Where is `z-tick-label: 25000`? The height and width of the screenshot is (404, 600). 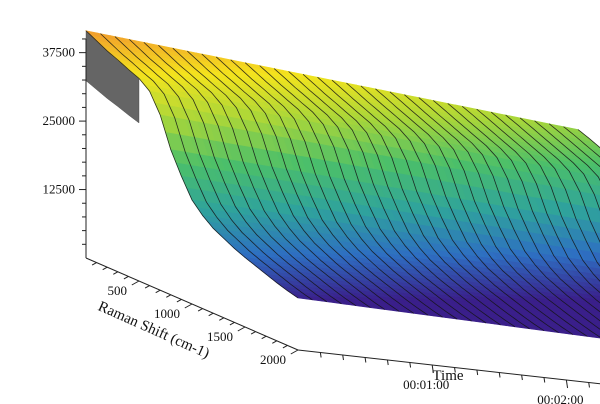 z-tick-label: 25000 is located at coordinates (59, 120).